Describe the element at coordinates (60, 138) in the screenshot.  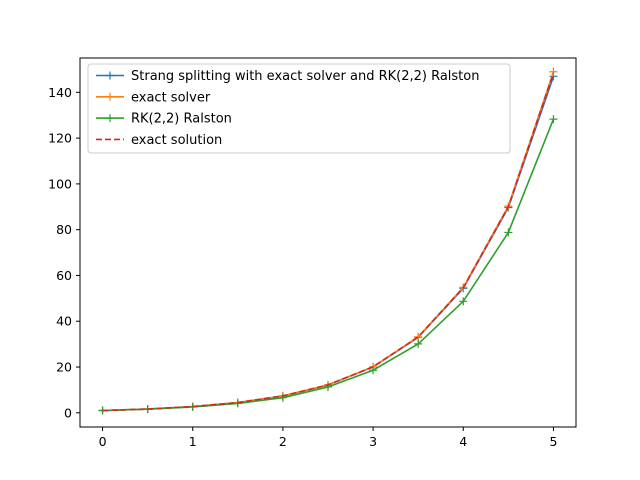
I see `y-tick-label: 120` at that location.